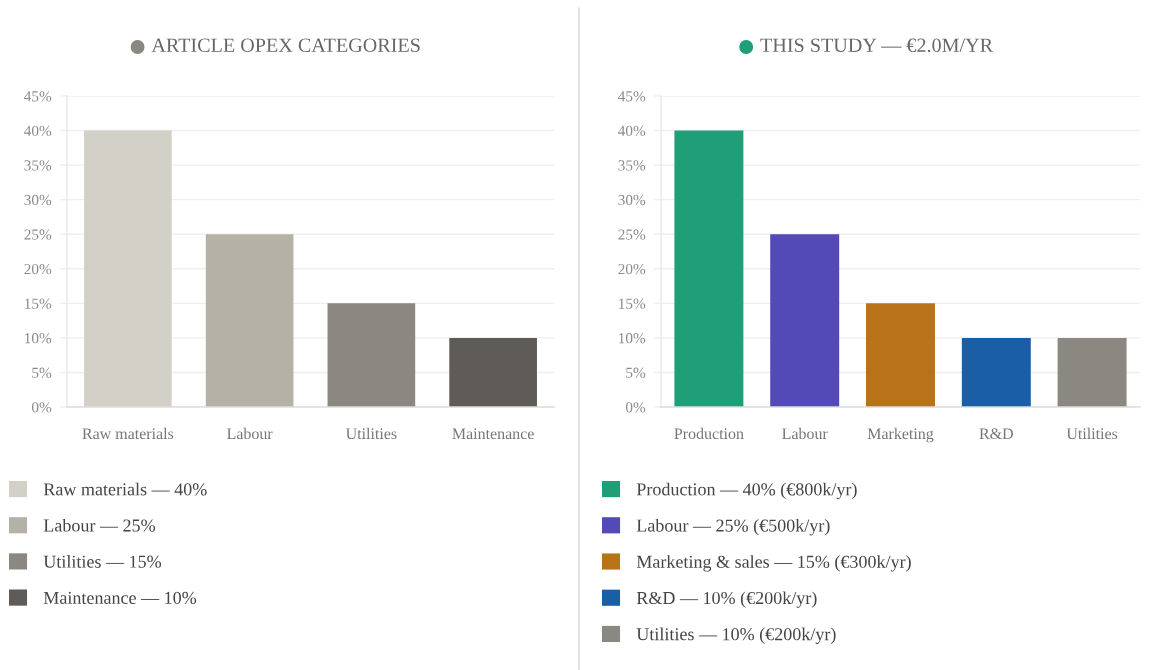  Describe the element at coordinates (128, 433) in the screenshot. I see `x-tick-label: Raw materials` at that location.